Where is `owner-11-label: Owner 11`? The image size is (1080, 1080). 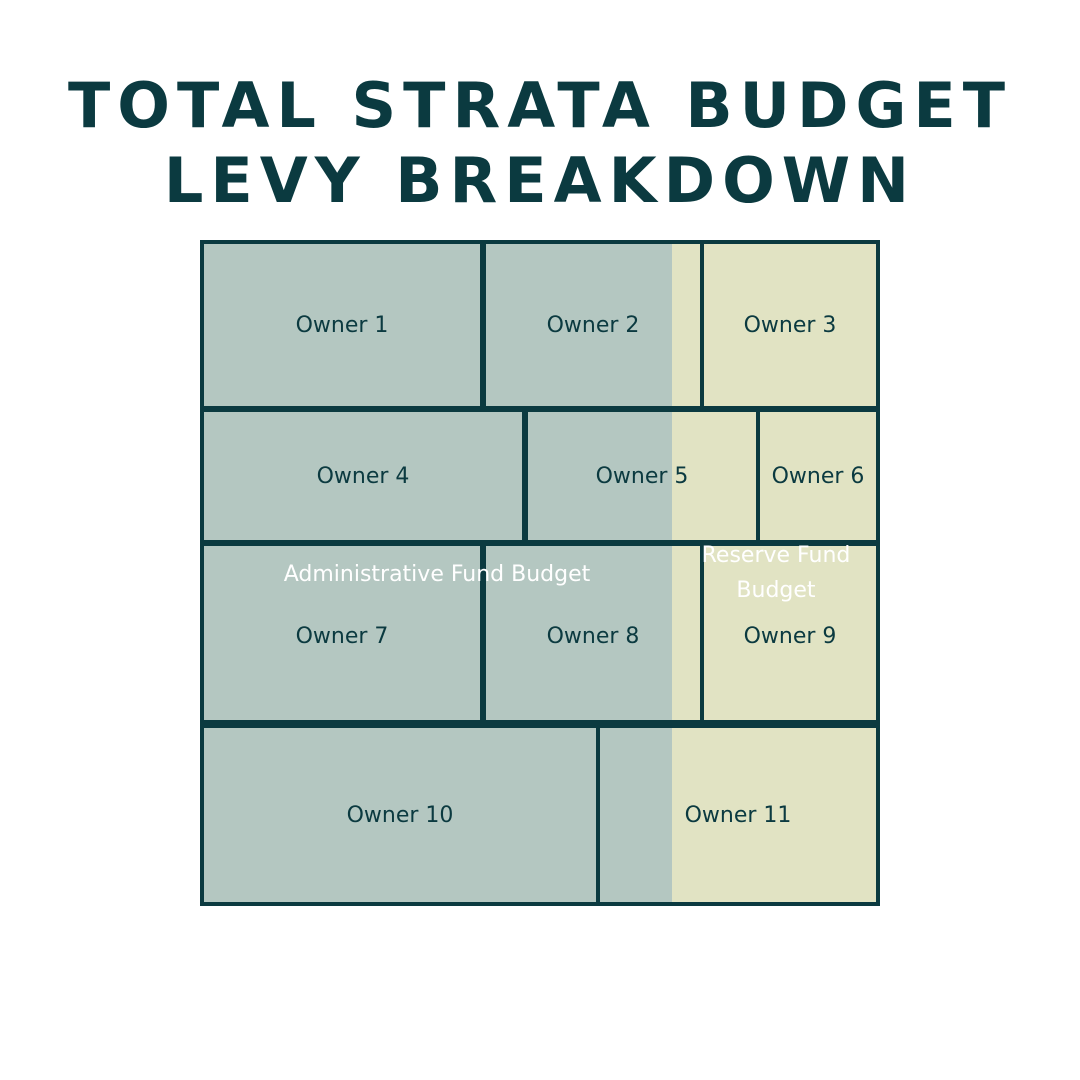
owner-11-label: Owner 11 is located at coordinates (738, 815).